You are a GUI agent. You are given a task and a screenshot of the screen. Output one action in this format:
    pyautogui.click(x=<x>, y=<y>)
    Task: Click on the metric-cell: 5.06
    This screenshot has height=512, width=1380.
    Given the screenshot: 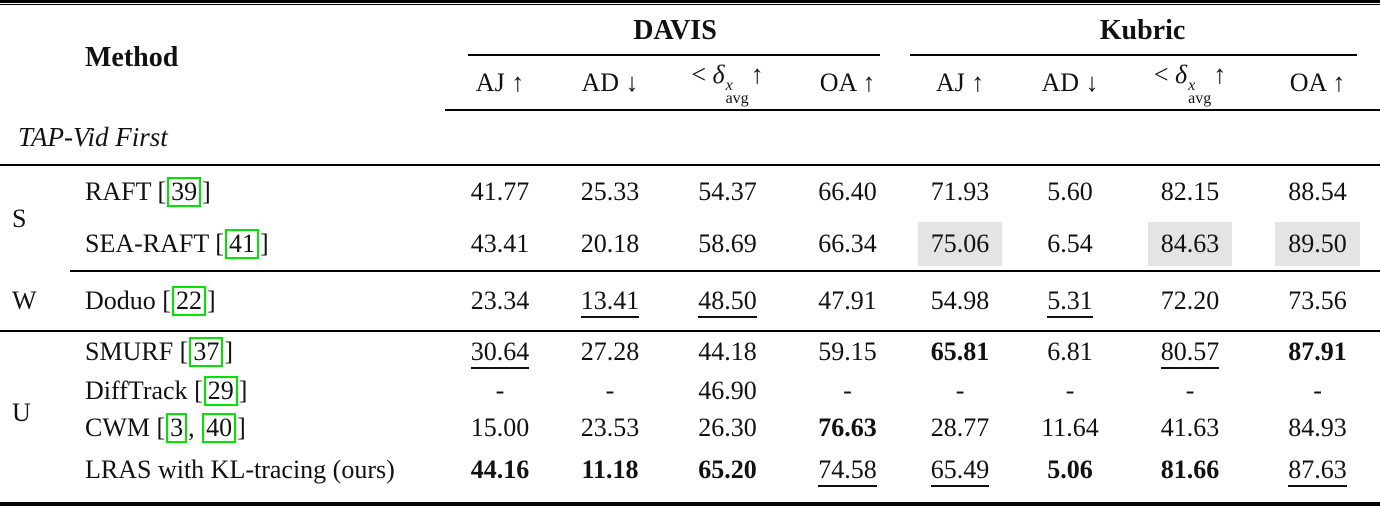 What is the action you would take?
    pyautogui.click(x=1070, y=470)
    